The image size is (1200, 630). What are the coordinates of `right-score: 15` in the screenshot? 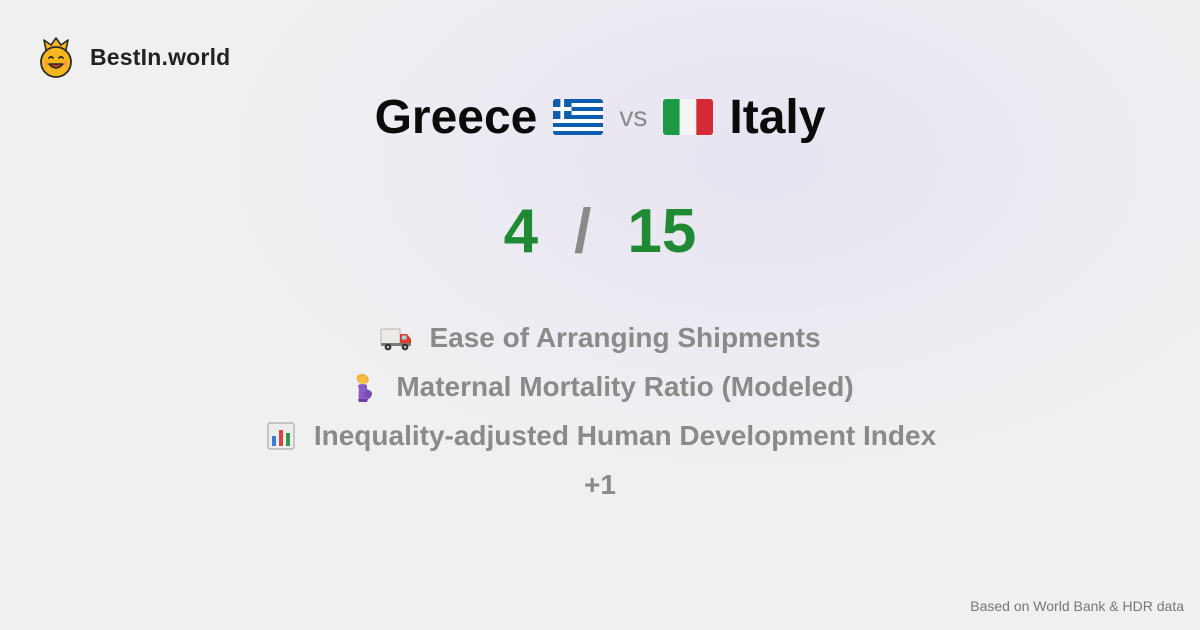 It's located at (662, 231).